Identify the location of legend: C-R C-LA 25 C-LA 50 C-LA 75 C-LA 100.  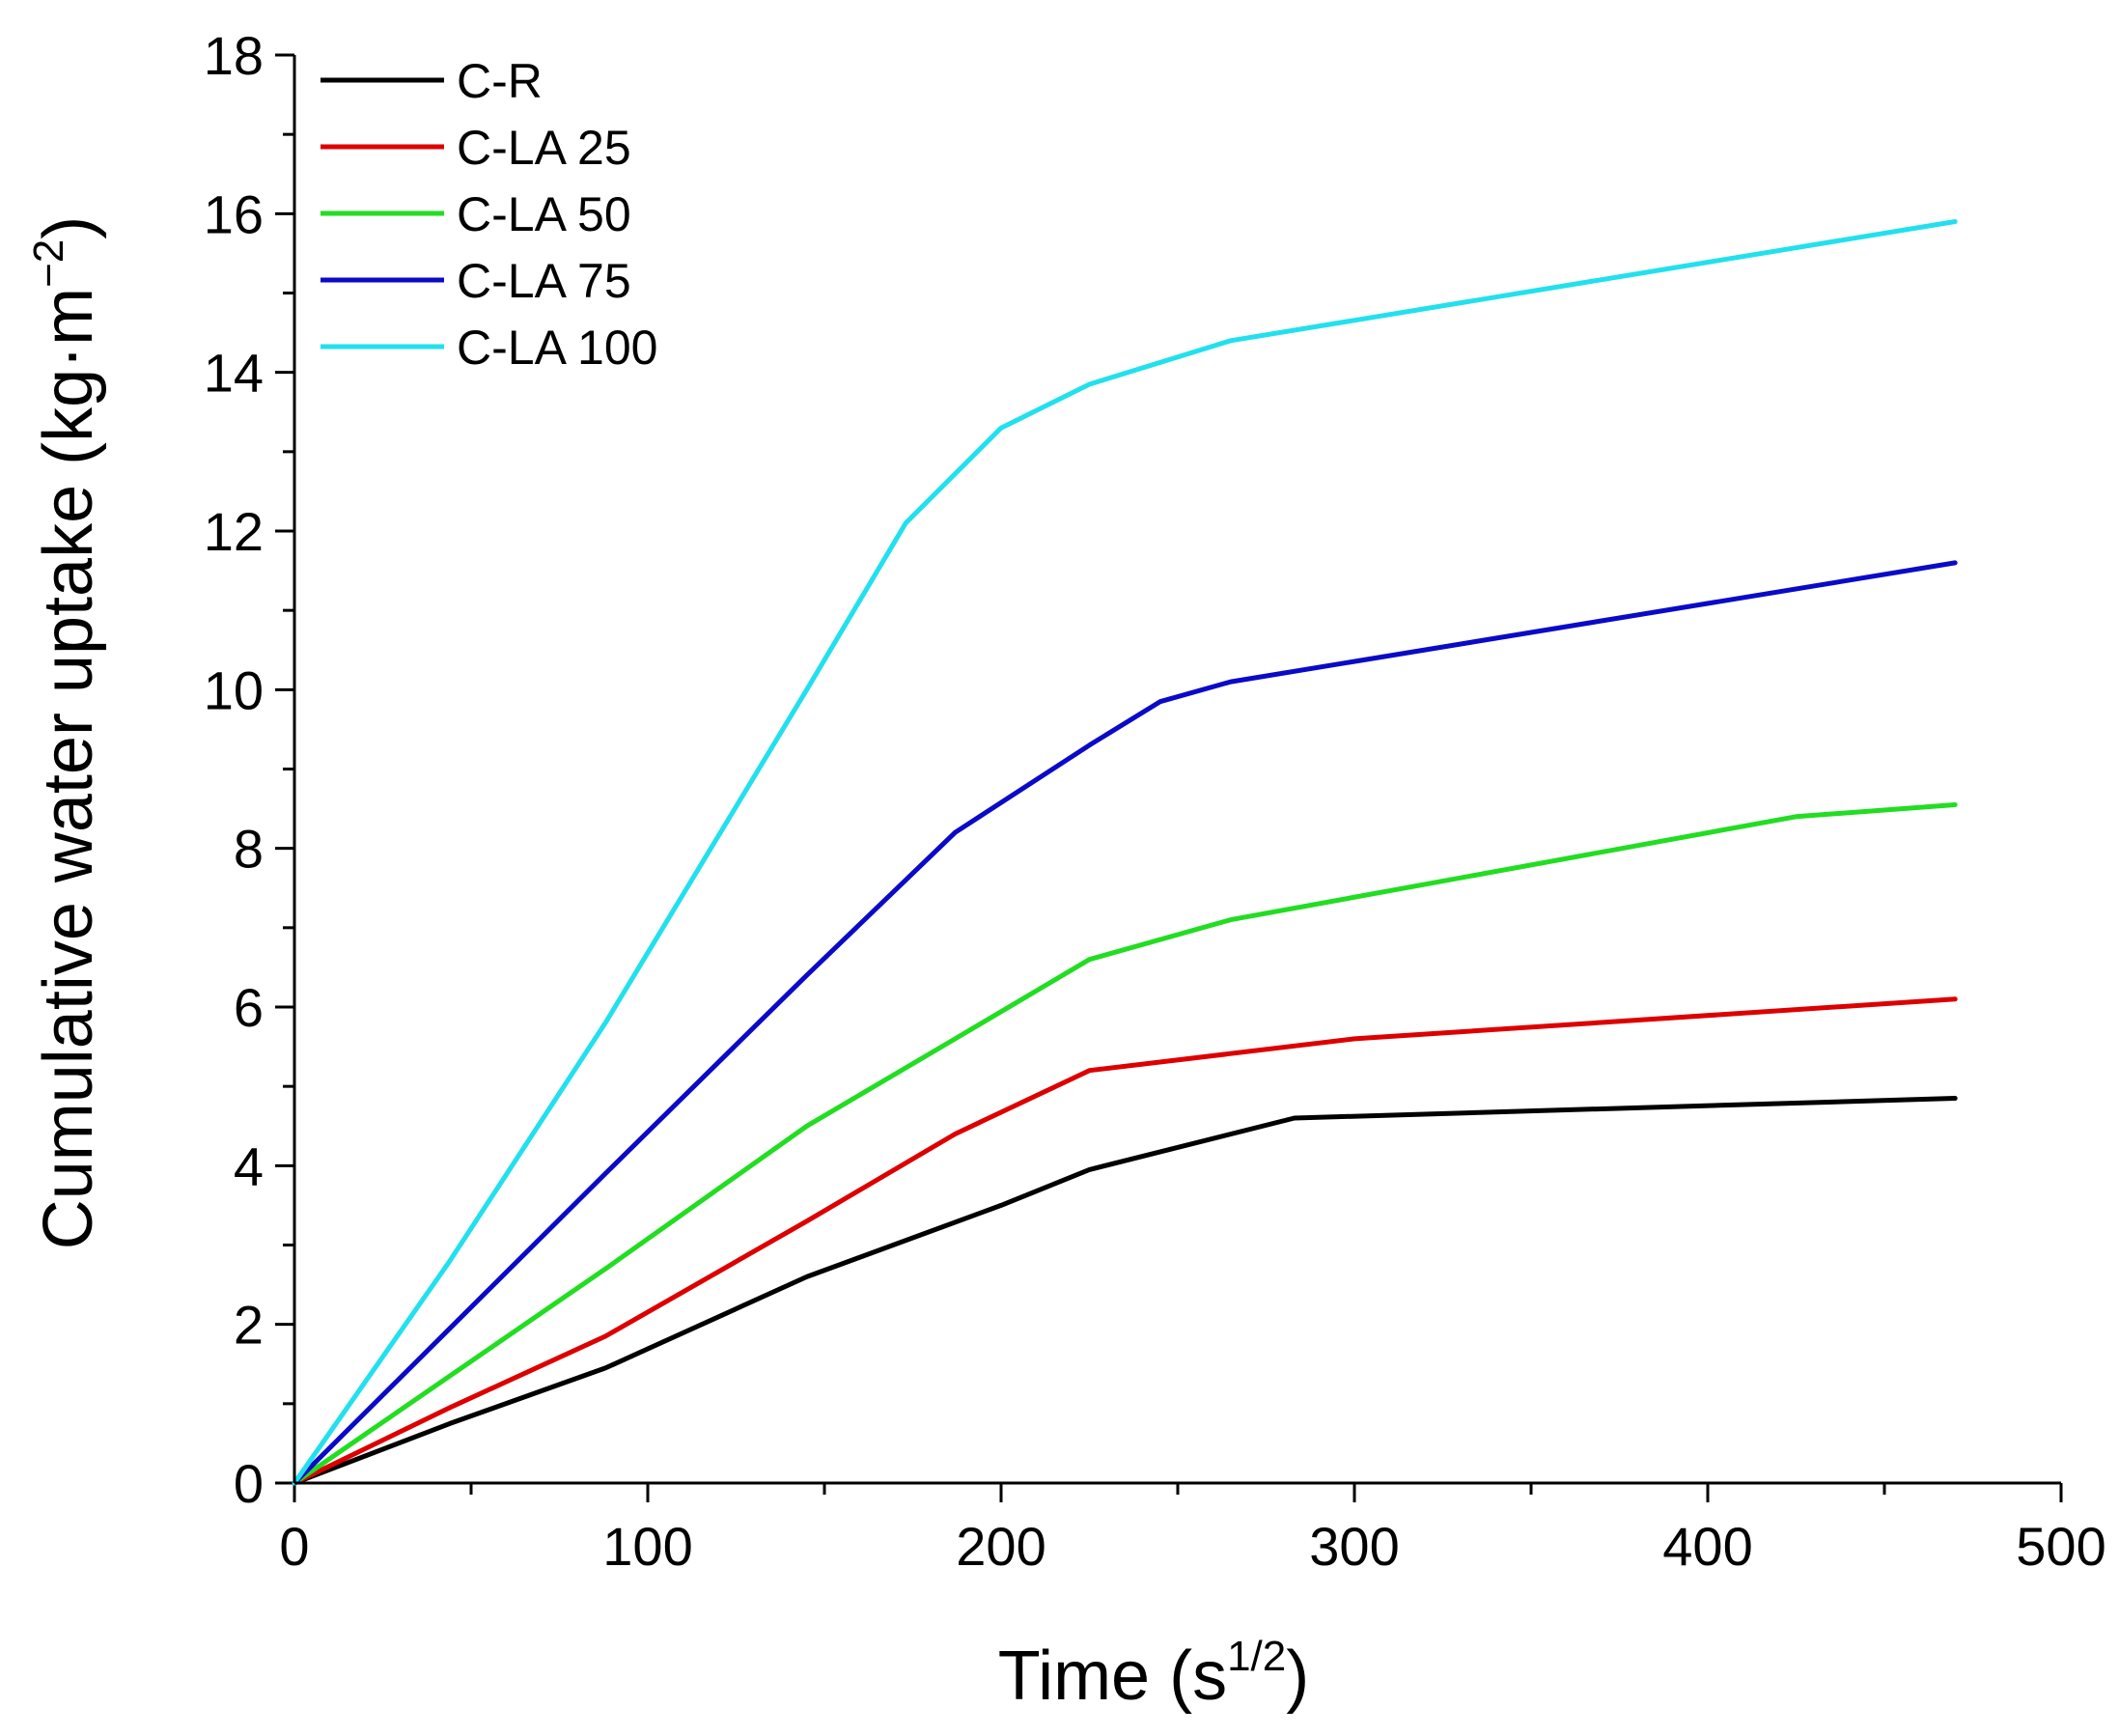
(489, 215).